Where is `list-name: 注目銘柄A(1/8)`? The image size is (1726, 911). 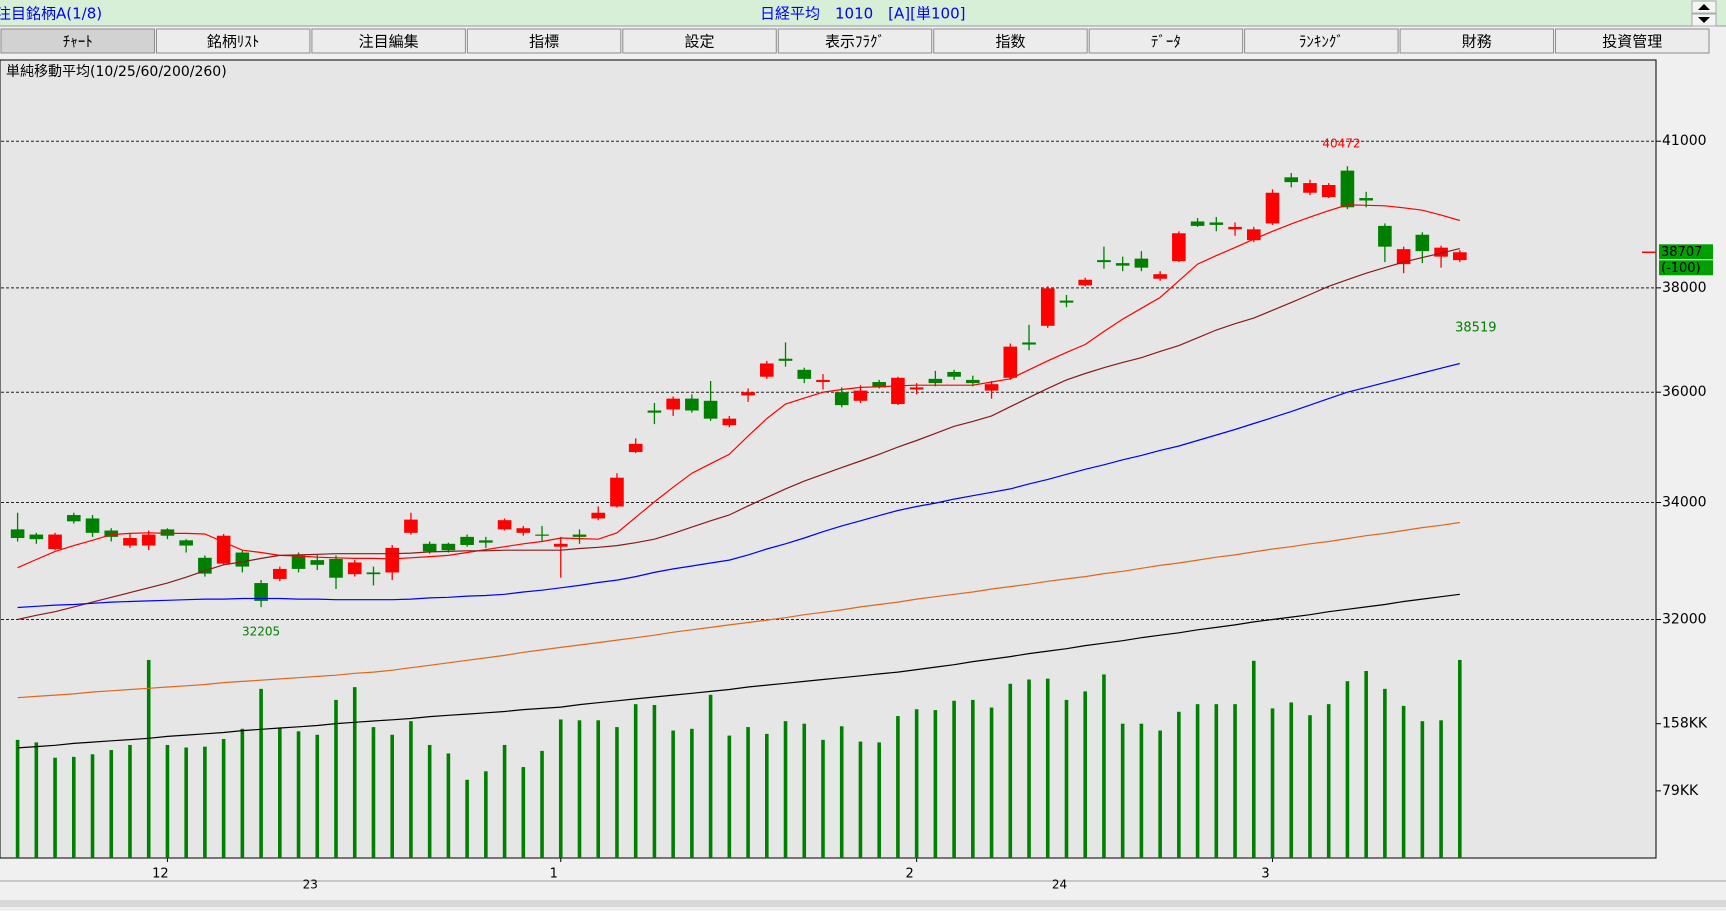
list-name: 注目銘柄A(1/8) is located at coordinates (51, 14).